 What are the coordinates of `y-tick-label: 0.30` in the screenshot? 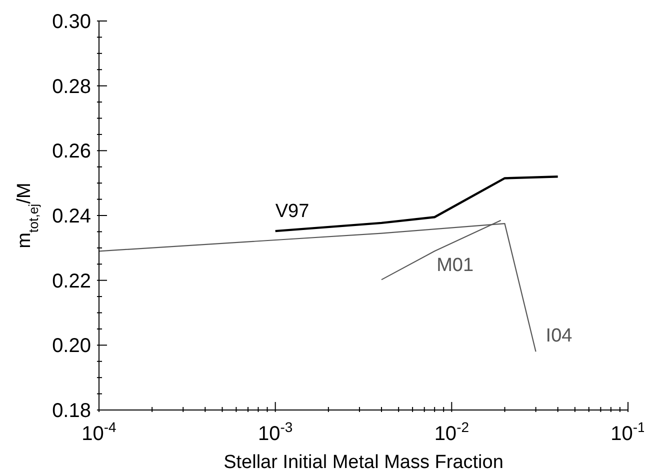 It's located at (71, 22).